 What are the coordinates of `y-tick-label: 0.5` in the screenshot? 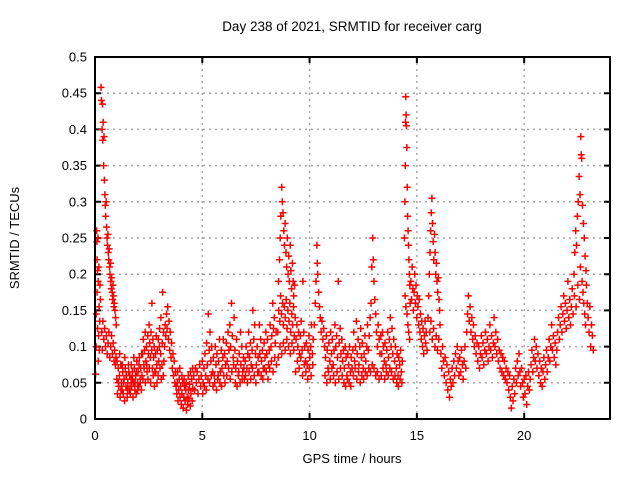 It's located at (78, 57).